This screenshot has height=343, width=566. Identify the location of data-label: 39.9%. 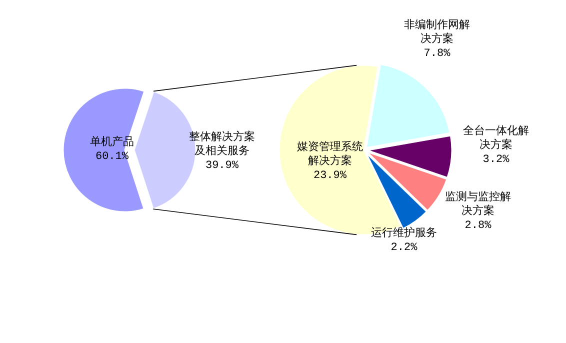
(222, 166).